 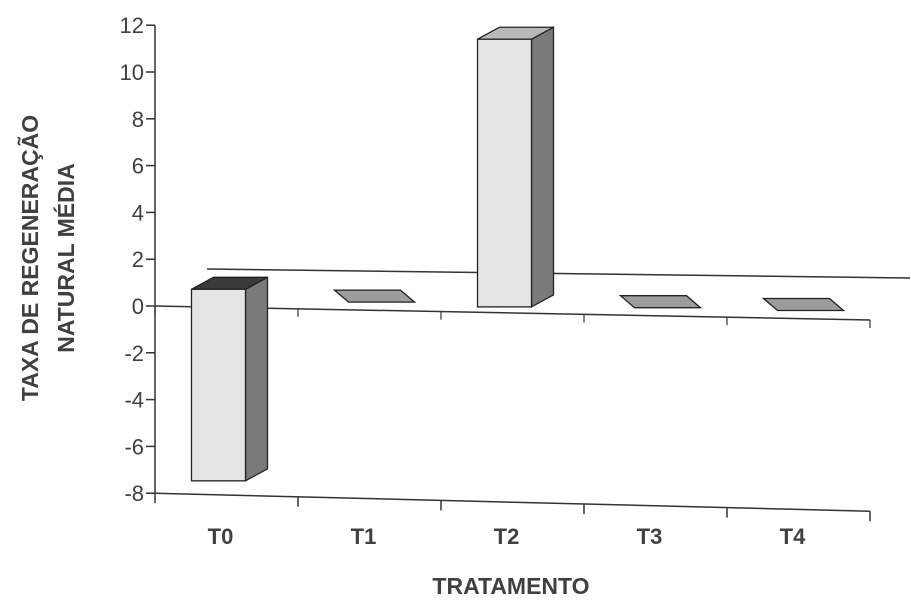 I want to click on bar-t3-zero, so click(x=660, y=302).